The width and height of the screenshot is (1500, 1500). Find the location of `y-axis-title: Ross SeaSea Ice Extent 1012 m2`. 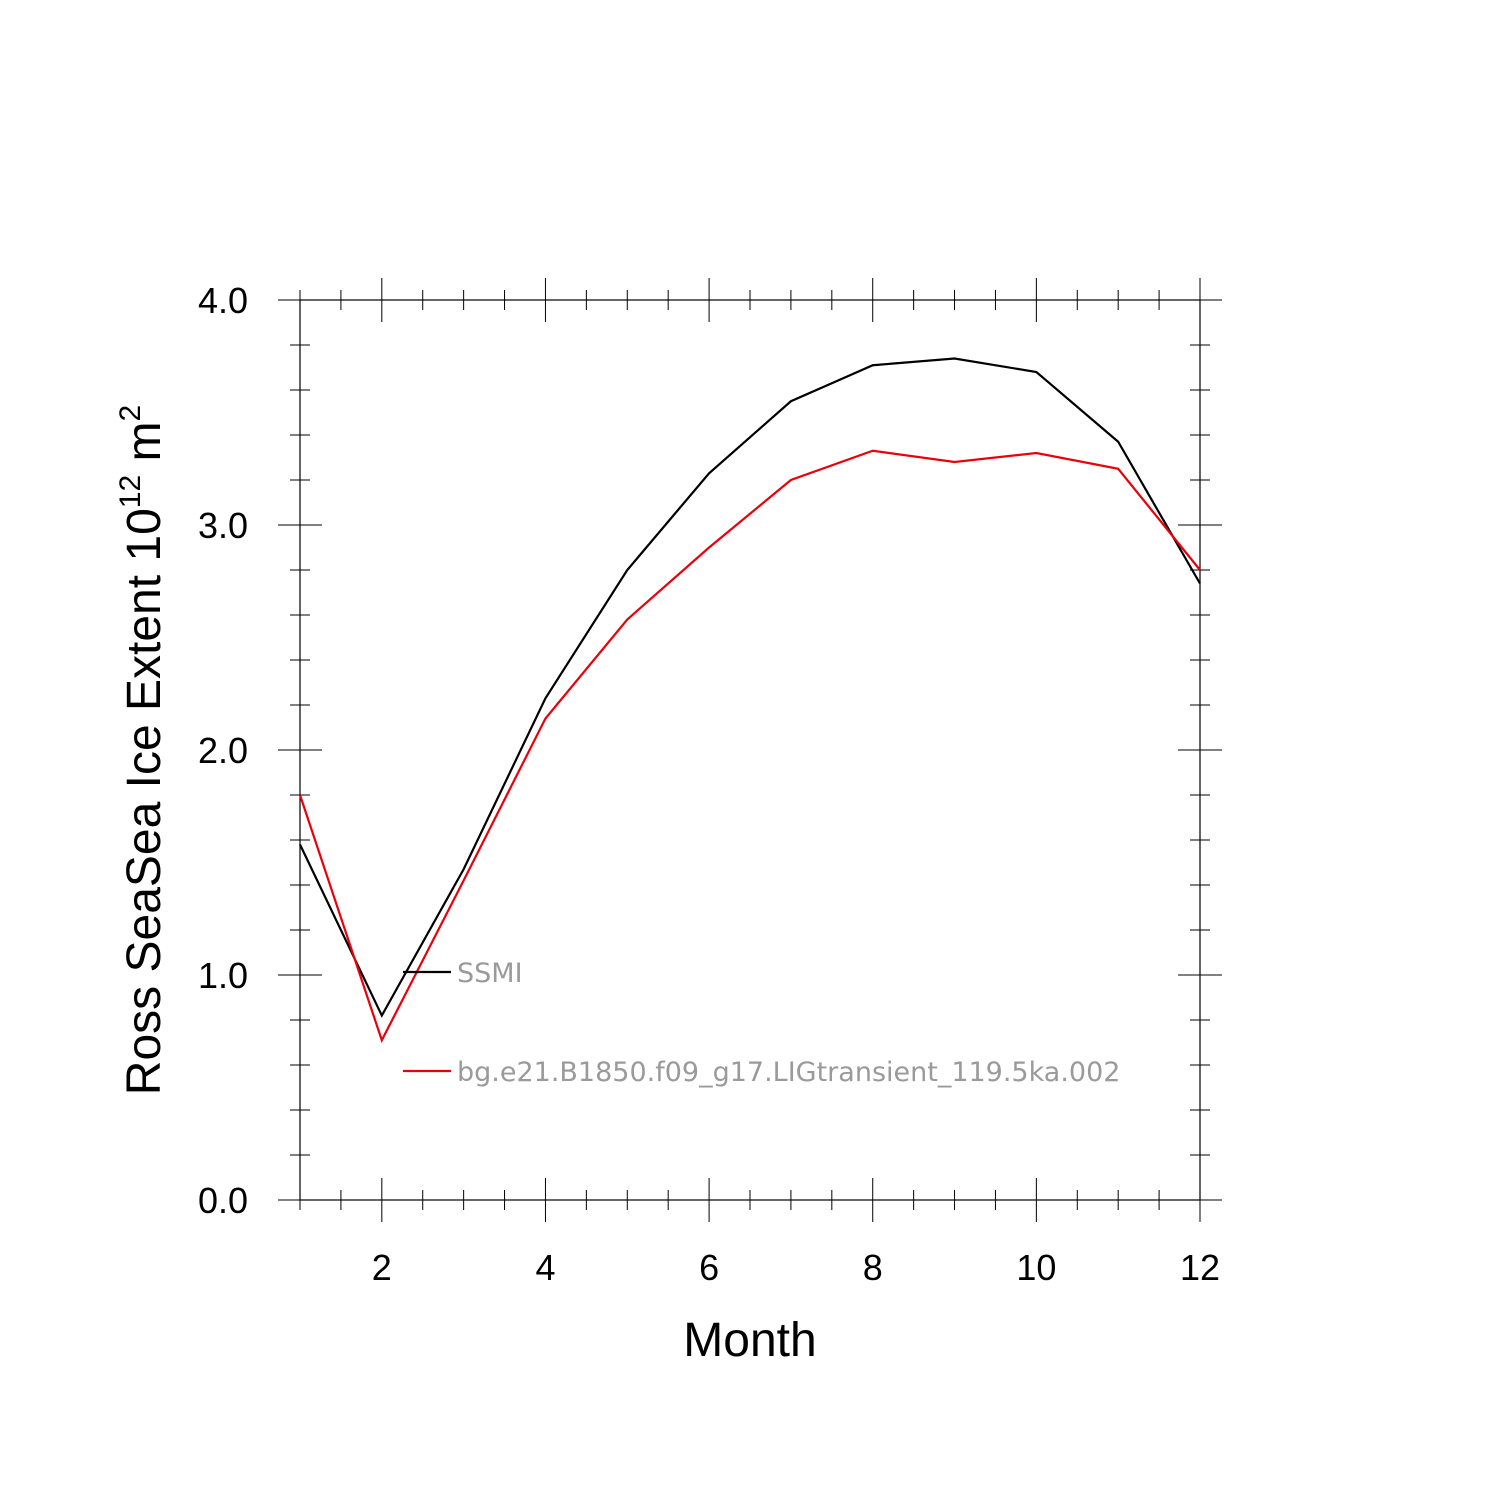

y-axis-title: Ross SeaSea Ice Extent 1012 m2 is located at coordinates (142, 750).